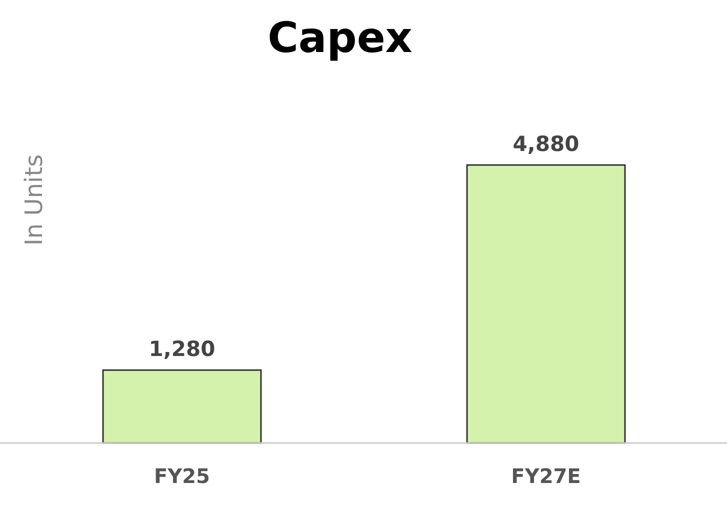 The image size is (727, 507). I want to click on chart-title: Capex, so click(340, 37).